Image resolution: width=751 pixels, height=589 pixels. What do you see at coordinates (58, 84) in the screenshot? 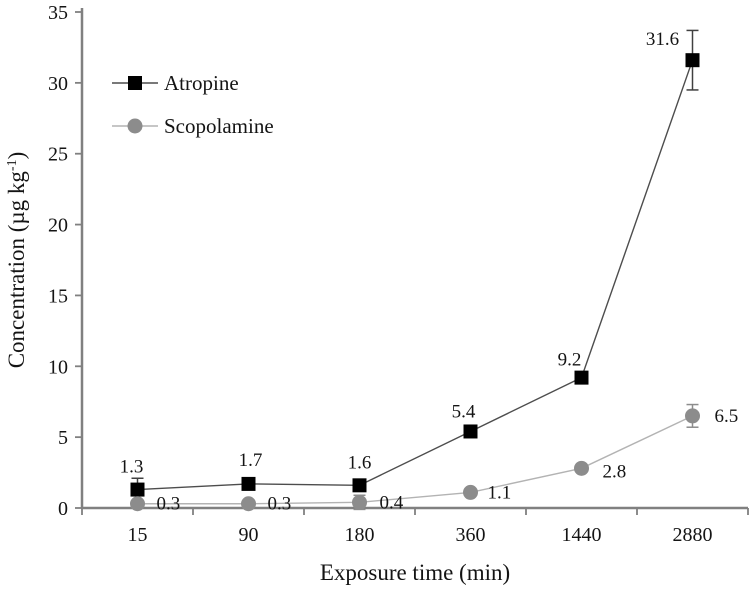
I see `y-tick-label: 30` at bounding box center [58, 84].